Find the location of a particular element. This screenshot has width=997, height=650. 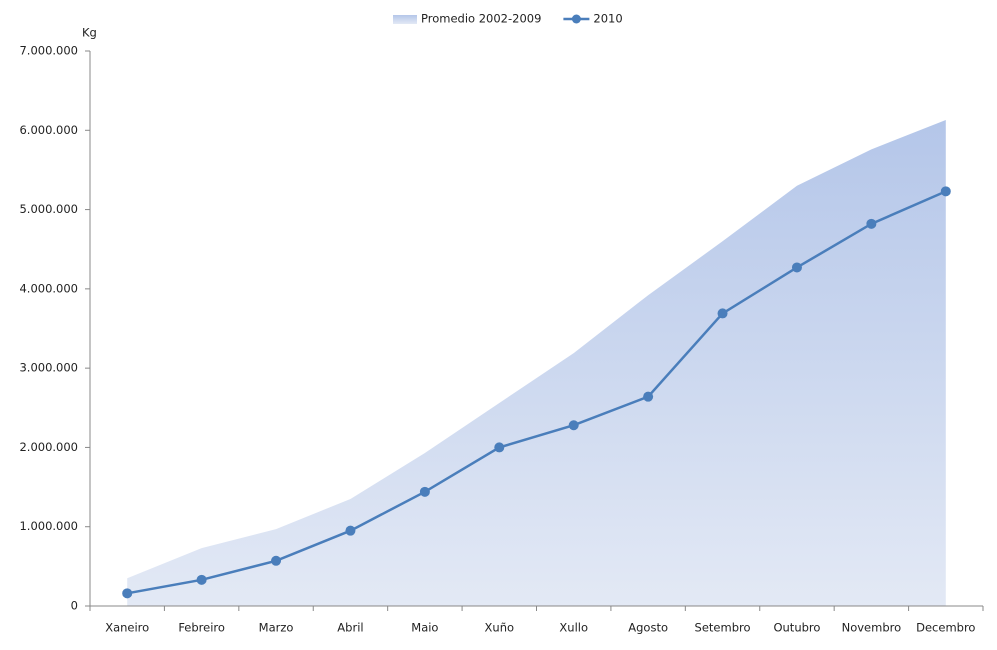

y-tick-label: 5.000.000 is located at coordinates (48, 209).